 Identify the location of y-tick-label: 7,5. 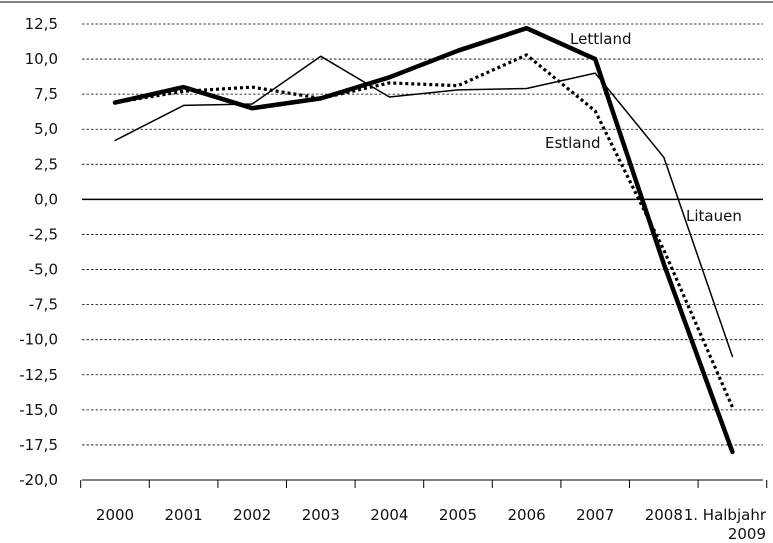
(46, 94).